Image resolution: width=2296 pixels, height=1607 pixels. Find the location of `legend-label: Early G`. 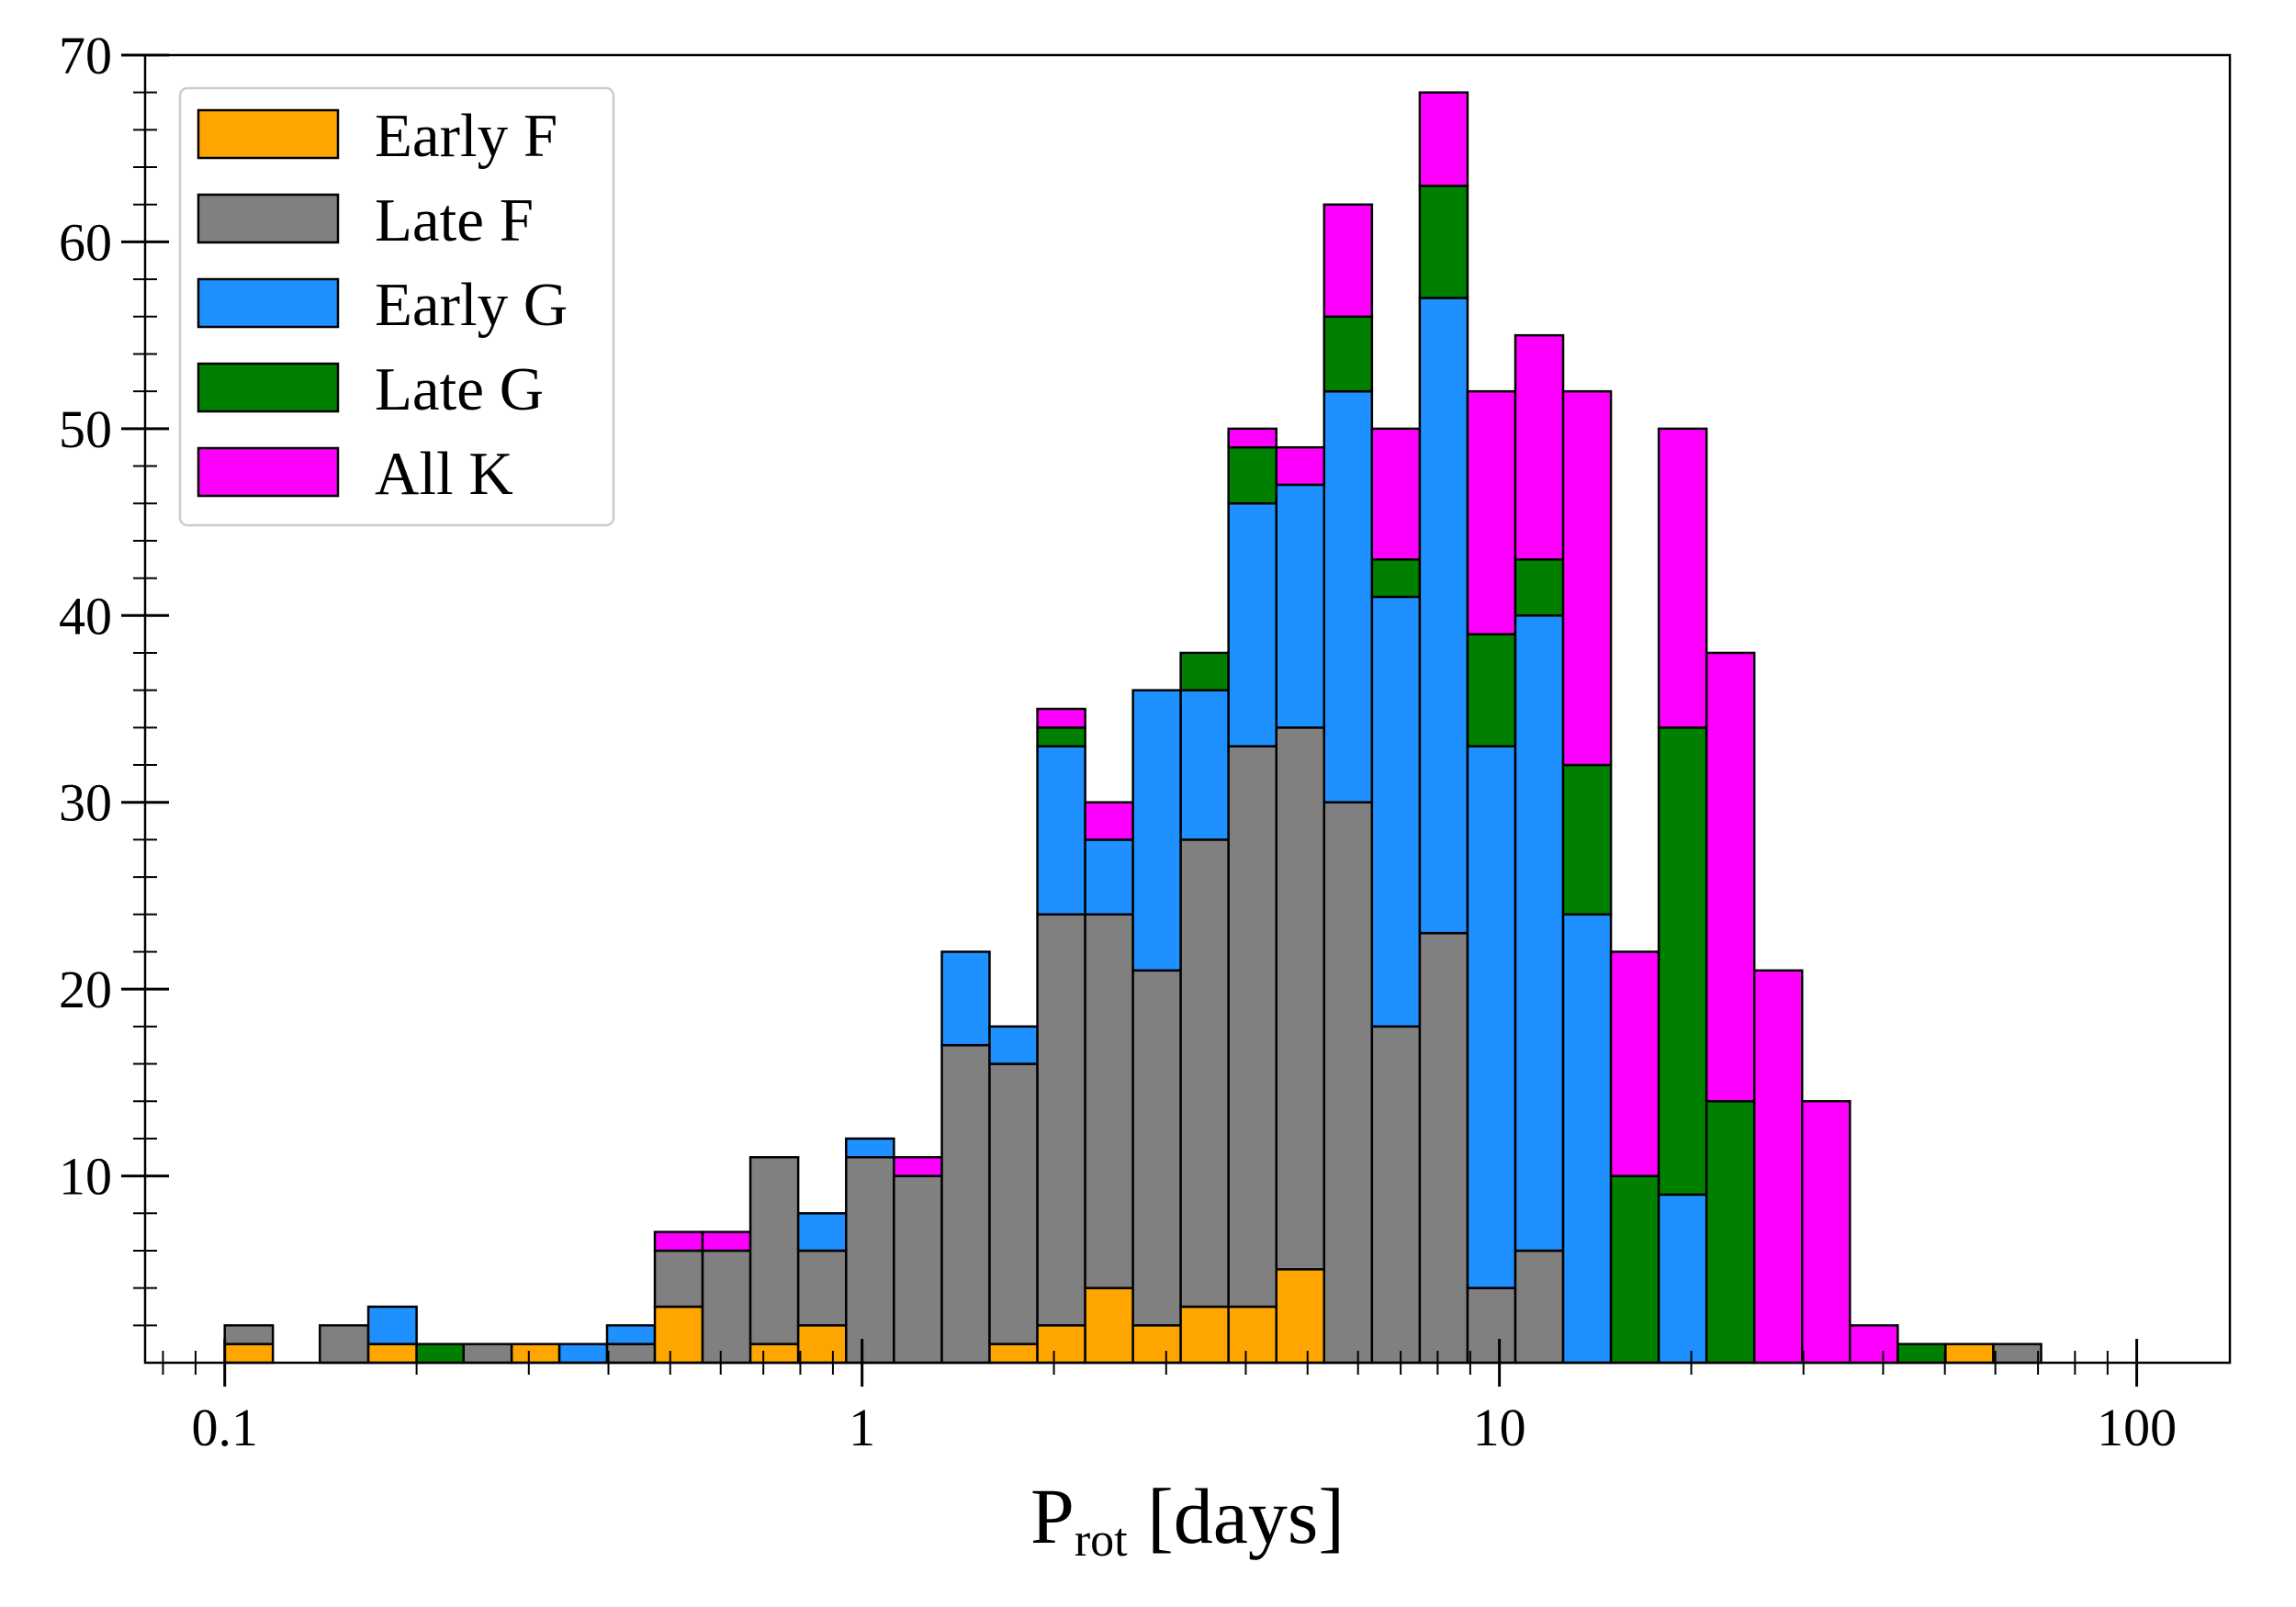

legend-label: Early G is located at coordinates (471, 305).